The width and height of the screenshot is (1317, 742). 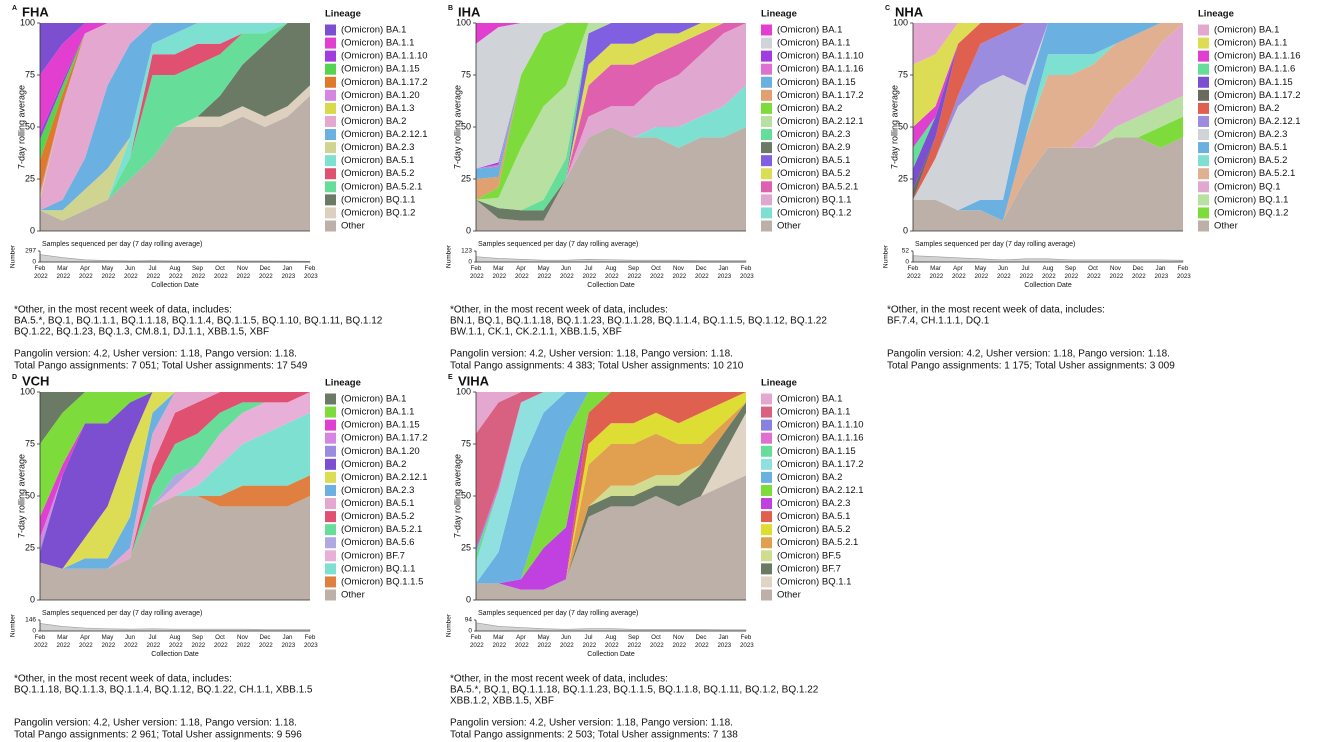 What do you see at coordinates (14, 8) in the screenshot?
I see `panel-label: A` at bounding box center [14, 8].